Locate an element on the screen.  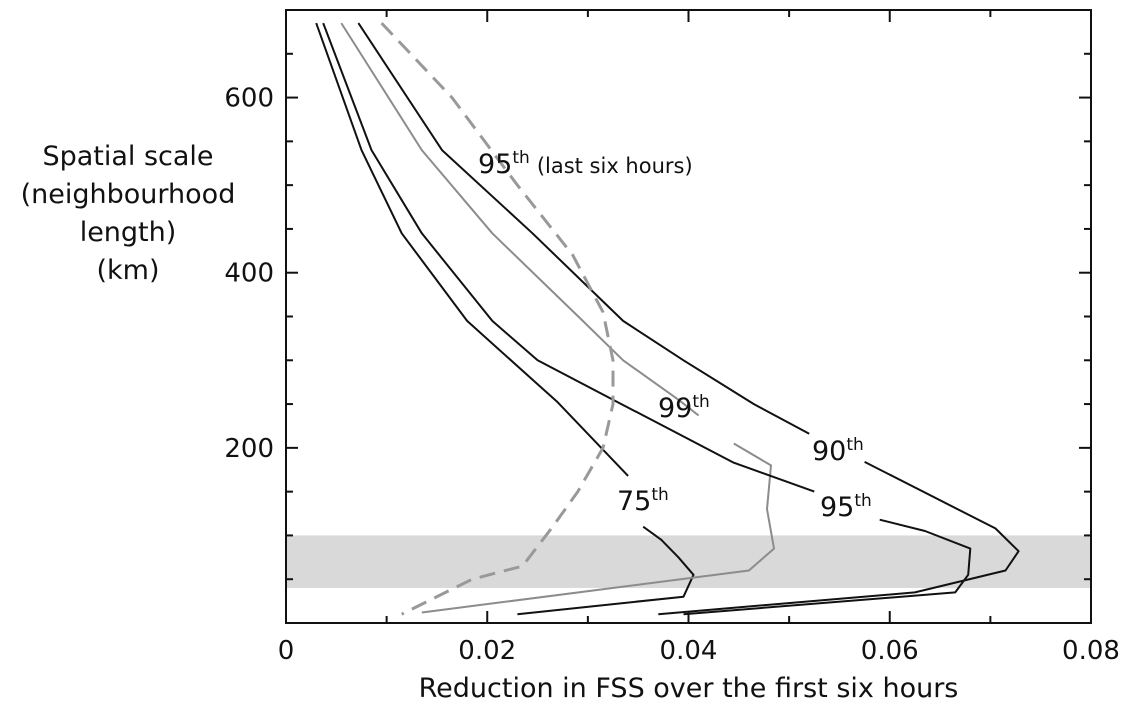
x-tick-label: 0.02 is located at coordinates (487, 651).